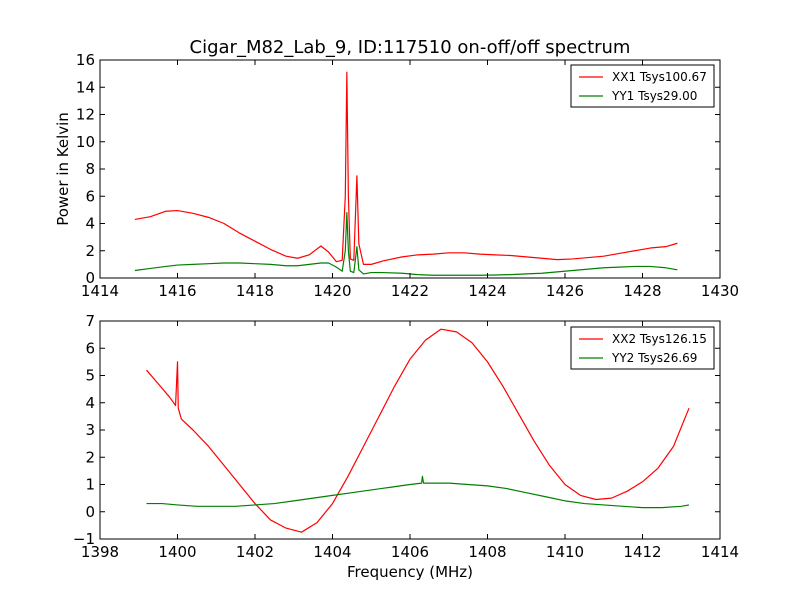 This screenshot has width=800, height=600. What do you see at coordinates (487, 552) in the screenshot?
I see `x-tick-label: 1408` at bounding box center [487, 552].